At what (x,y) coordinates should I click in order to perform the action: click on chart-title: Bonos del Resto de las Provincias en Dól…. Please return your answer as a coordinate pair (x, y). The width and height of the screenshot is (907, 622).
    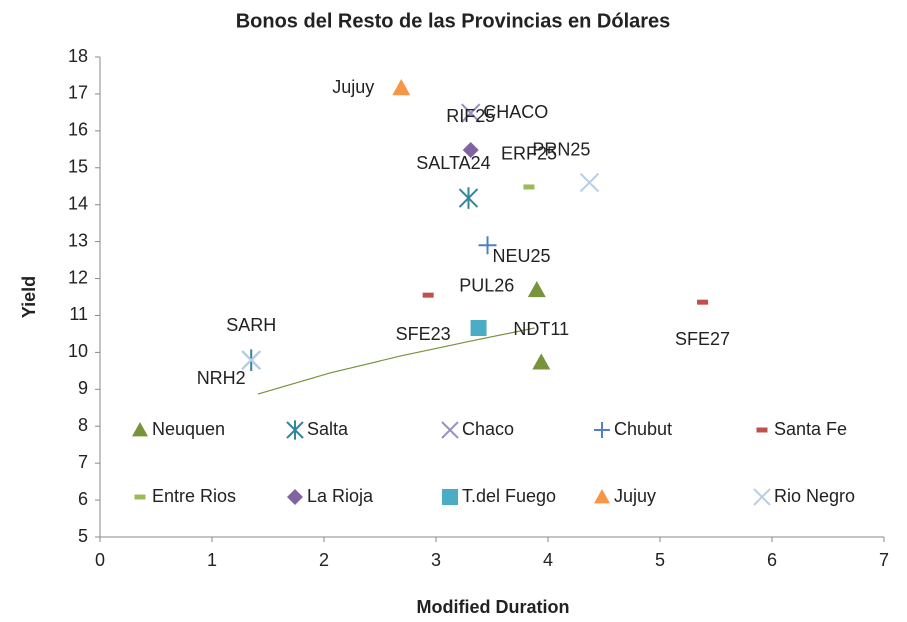
    Looking at the image, I should click on (453, 21).